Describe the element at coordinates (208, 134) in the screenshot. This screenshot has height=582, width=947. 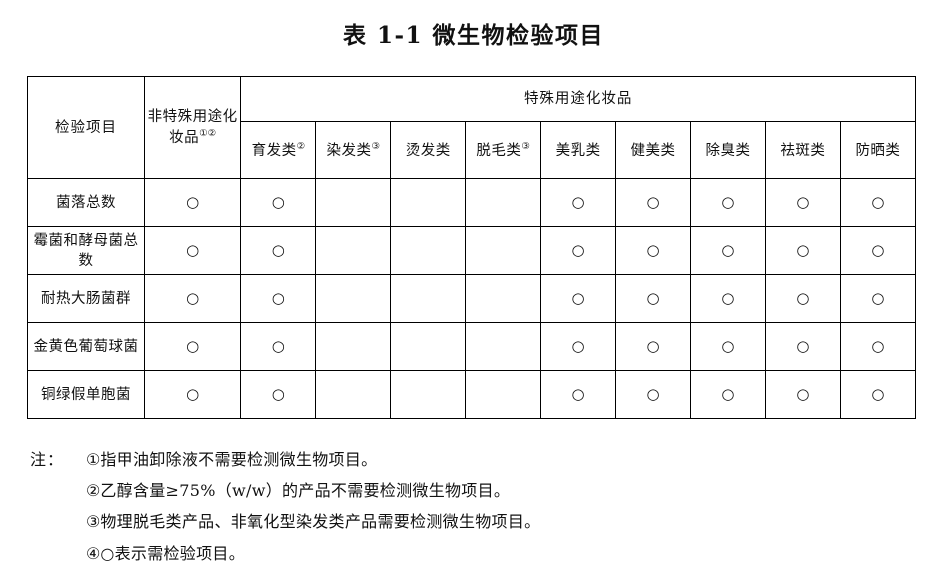
I see `nonspecial-footnote-refs: ①②` at that location.